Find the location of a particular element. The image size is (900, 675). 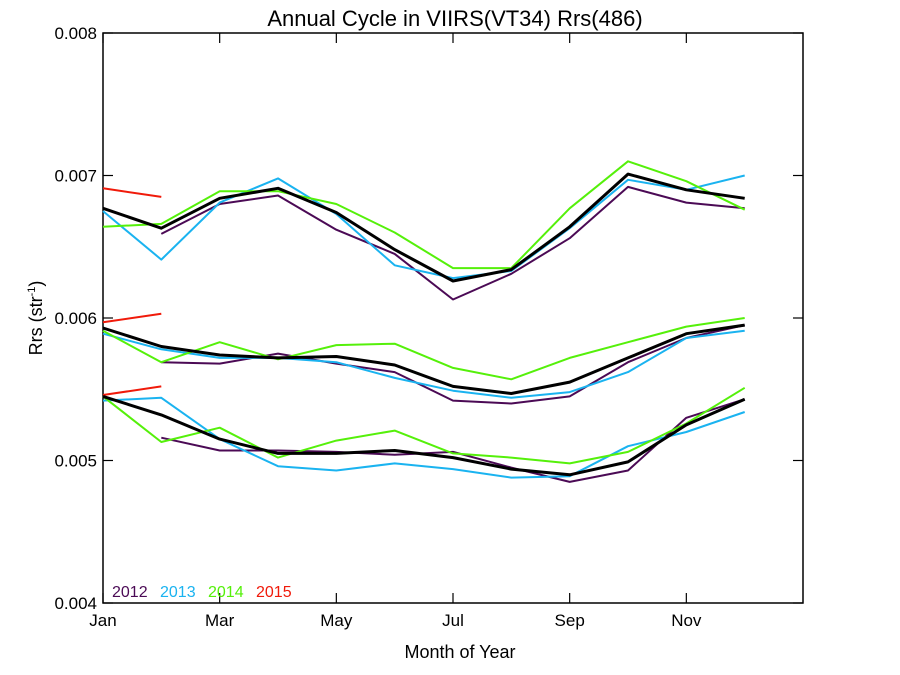

legend-item-2012: 2012 is located at coordinates (130, 592).